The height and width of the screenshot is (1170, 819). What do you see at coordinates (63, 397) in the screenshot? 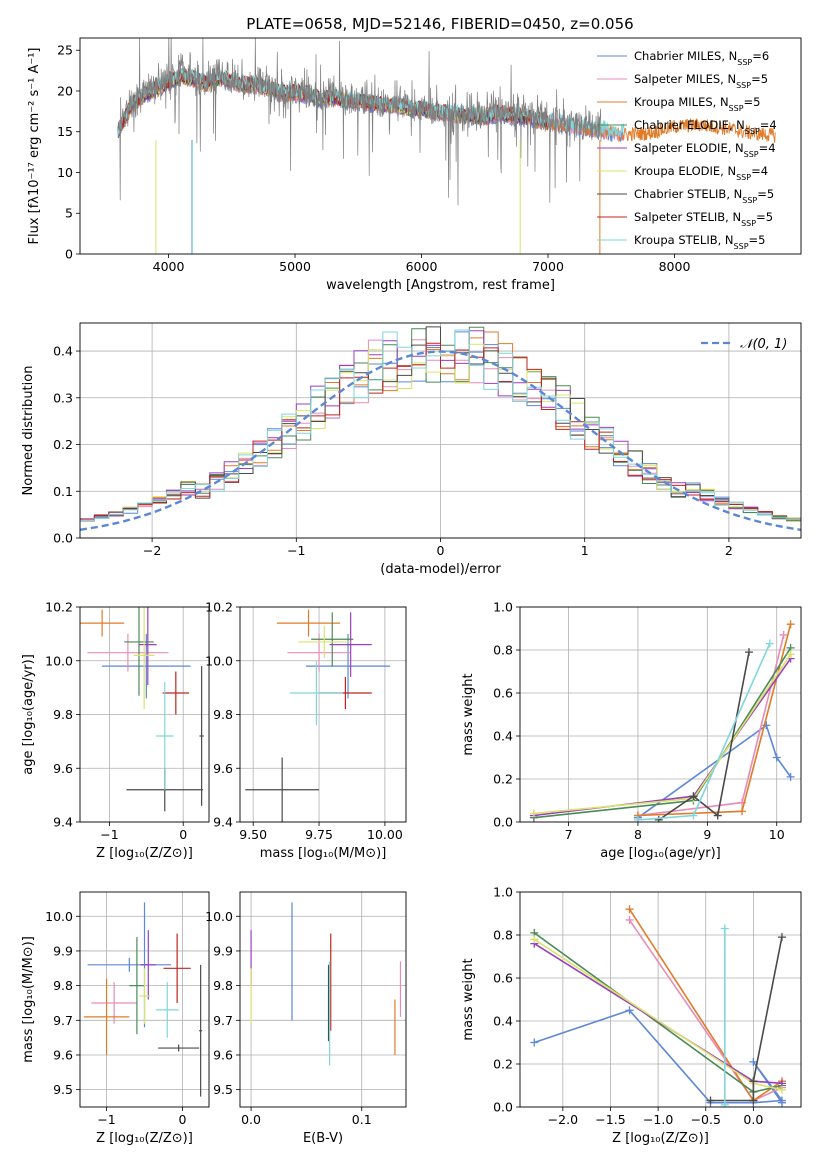
I see `y-tick-label: 0.3` at bounding box center [63, 397].